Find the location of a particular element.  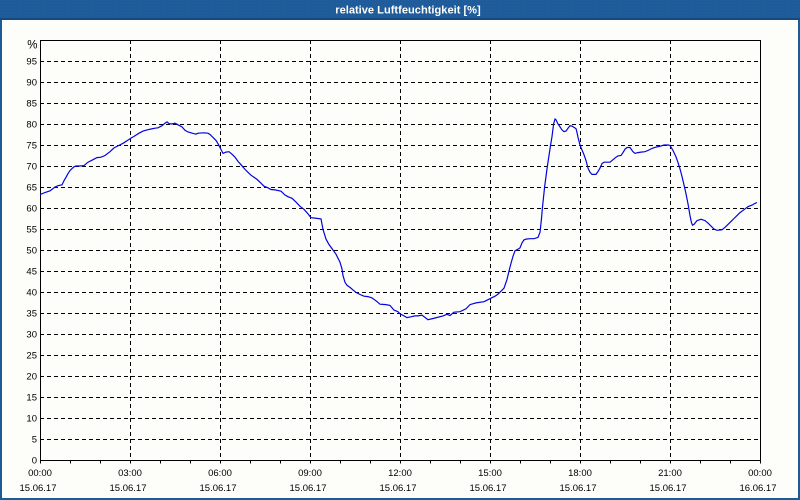

svg-text: relative Luftfeuchtigkeit [%] is located at coordinates (408, 11).